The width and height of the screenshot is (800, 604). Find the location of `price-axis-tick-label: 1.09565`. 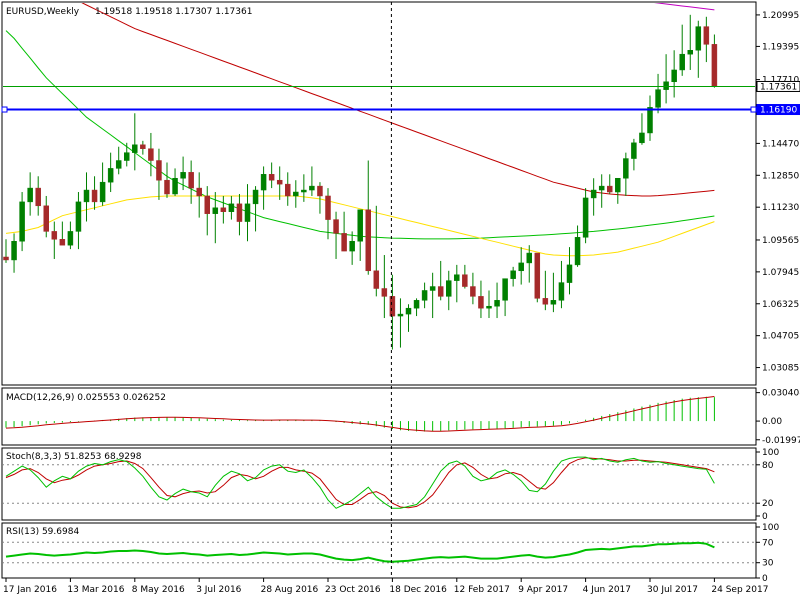

price-axis-tick-label: 1.09565 is located at coordinates (780, 241).